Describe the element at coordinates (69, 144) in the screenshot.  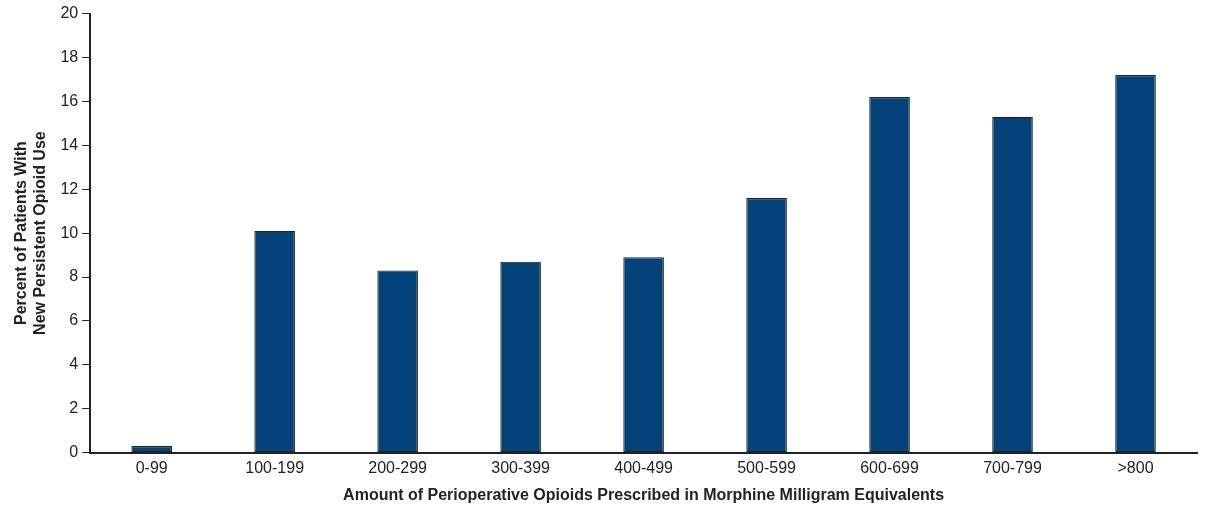
I see `y-tick-label: 14` at that location.